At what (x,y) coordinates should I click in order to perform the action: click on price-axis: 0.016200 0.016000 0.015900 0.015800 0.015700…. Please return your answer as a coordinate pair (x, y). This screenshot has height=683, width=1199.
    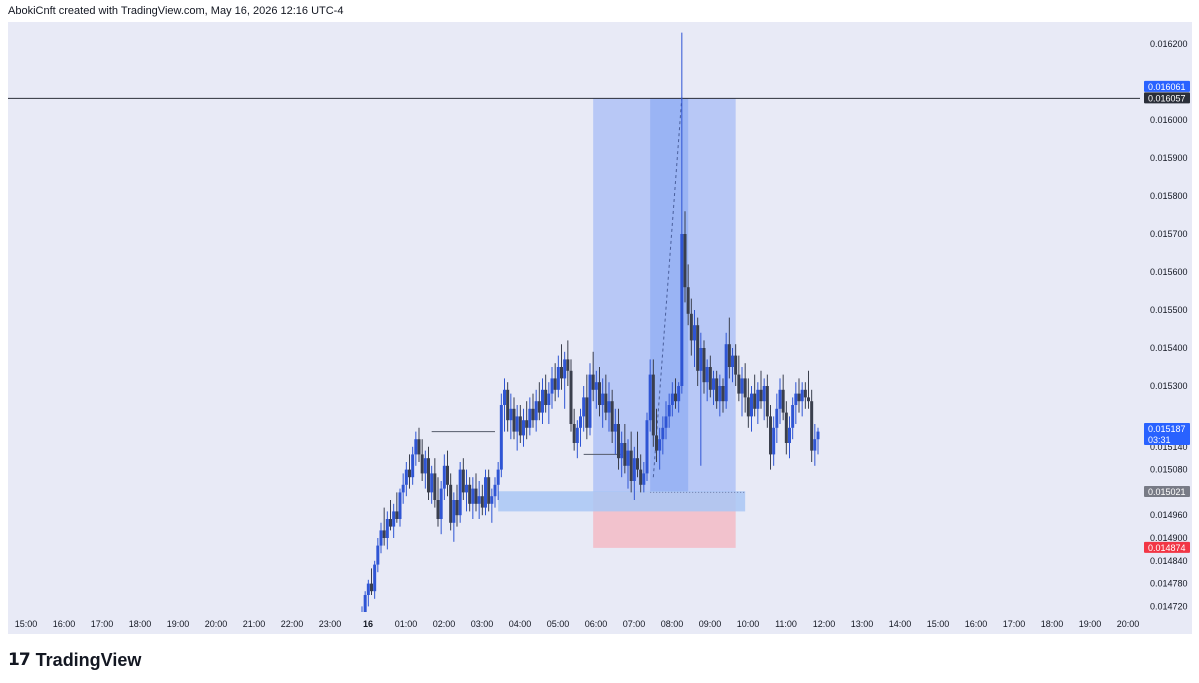
    Looking at the image, I should click on (1166, 328).